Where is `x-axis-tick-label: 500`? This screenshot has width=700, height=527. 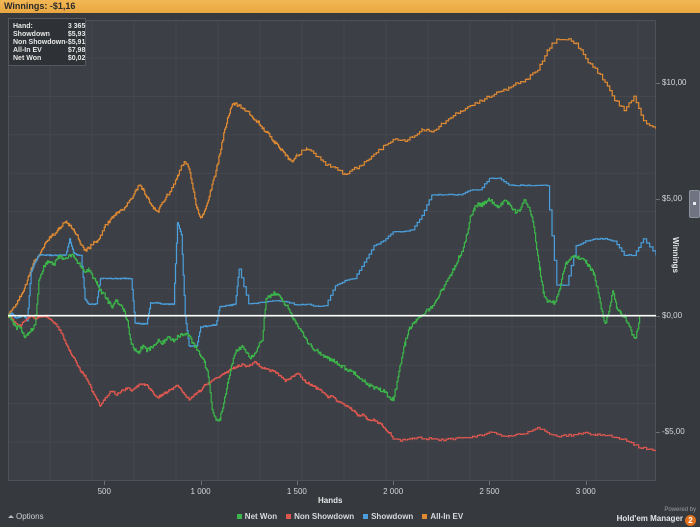 x-axis-tick-label: 500 is located at coordinates (104, 491).